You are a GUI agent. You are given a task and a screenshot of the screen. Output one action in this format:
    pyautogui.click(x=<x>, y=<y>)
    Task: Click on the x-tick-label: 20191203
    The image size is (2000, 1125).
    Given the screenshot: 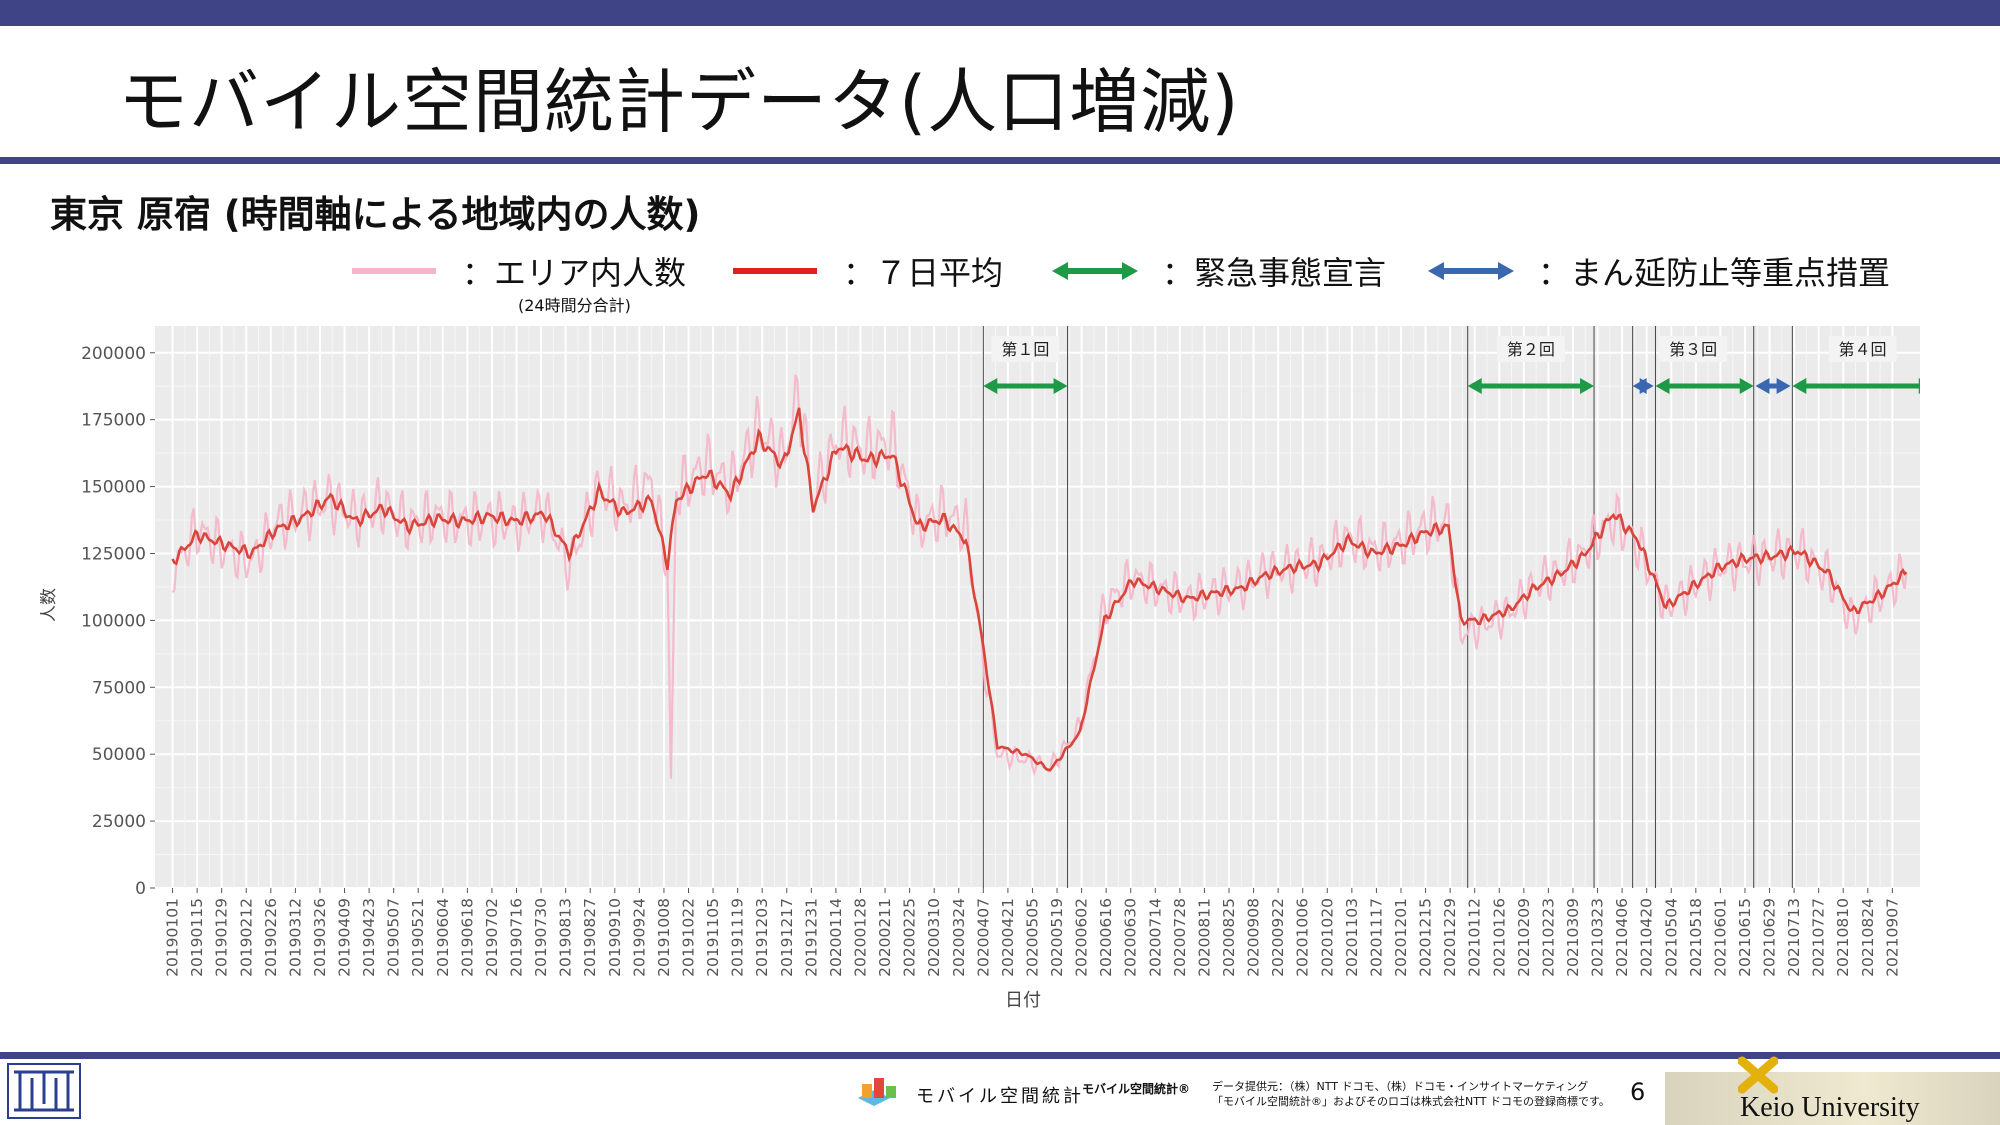 What is the action you would take?
    pyautogui.click(x=762, y=937)
    